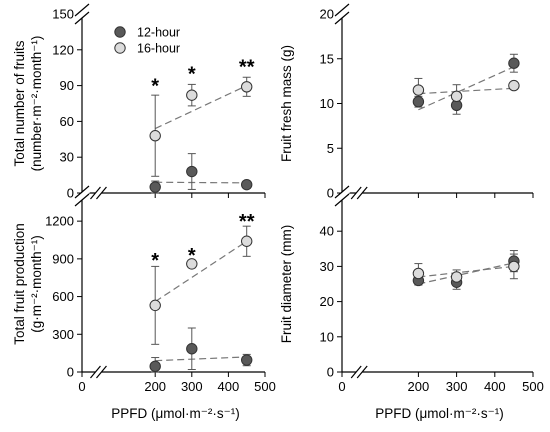 The width and height of the screenshot is (550, 432). What do you see at coordinates (63, 334) in the screenshot?
I see `y-tick-label: 300` at bounding box center [63, 334].